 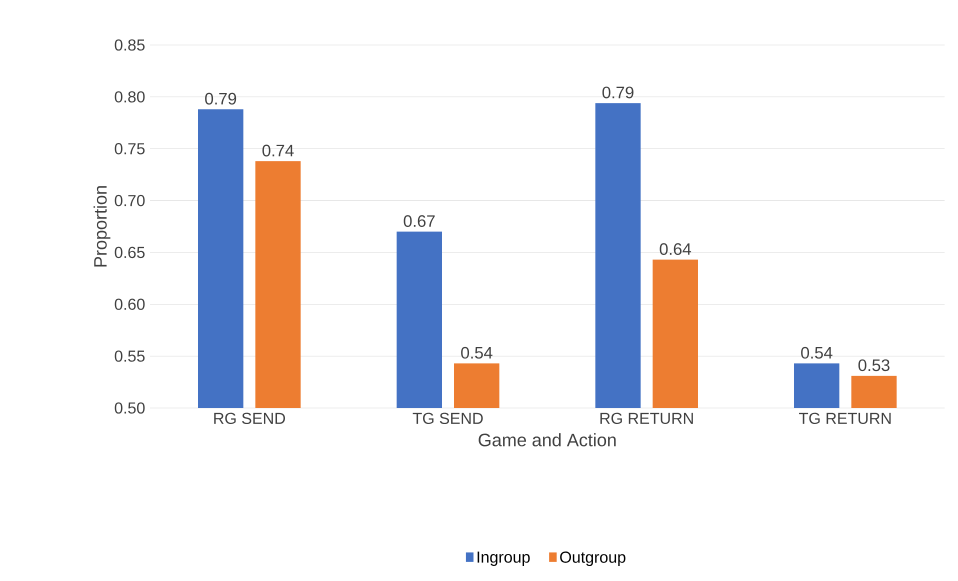 What do you see at coordinates (129, 252) in the screenshot?
I see `text: 0.65` at bounding box center [129, 252].